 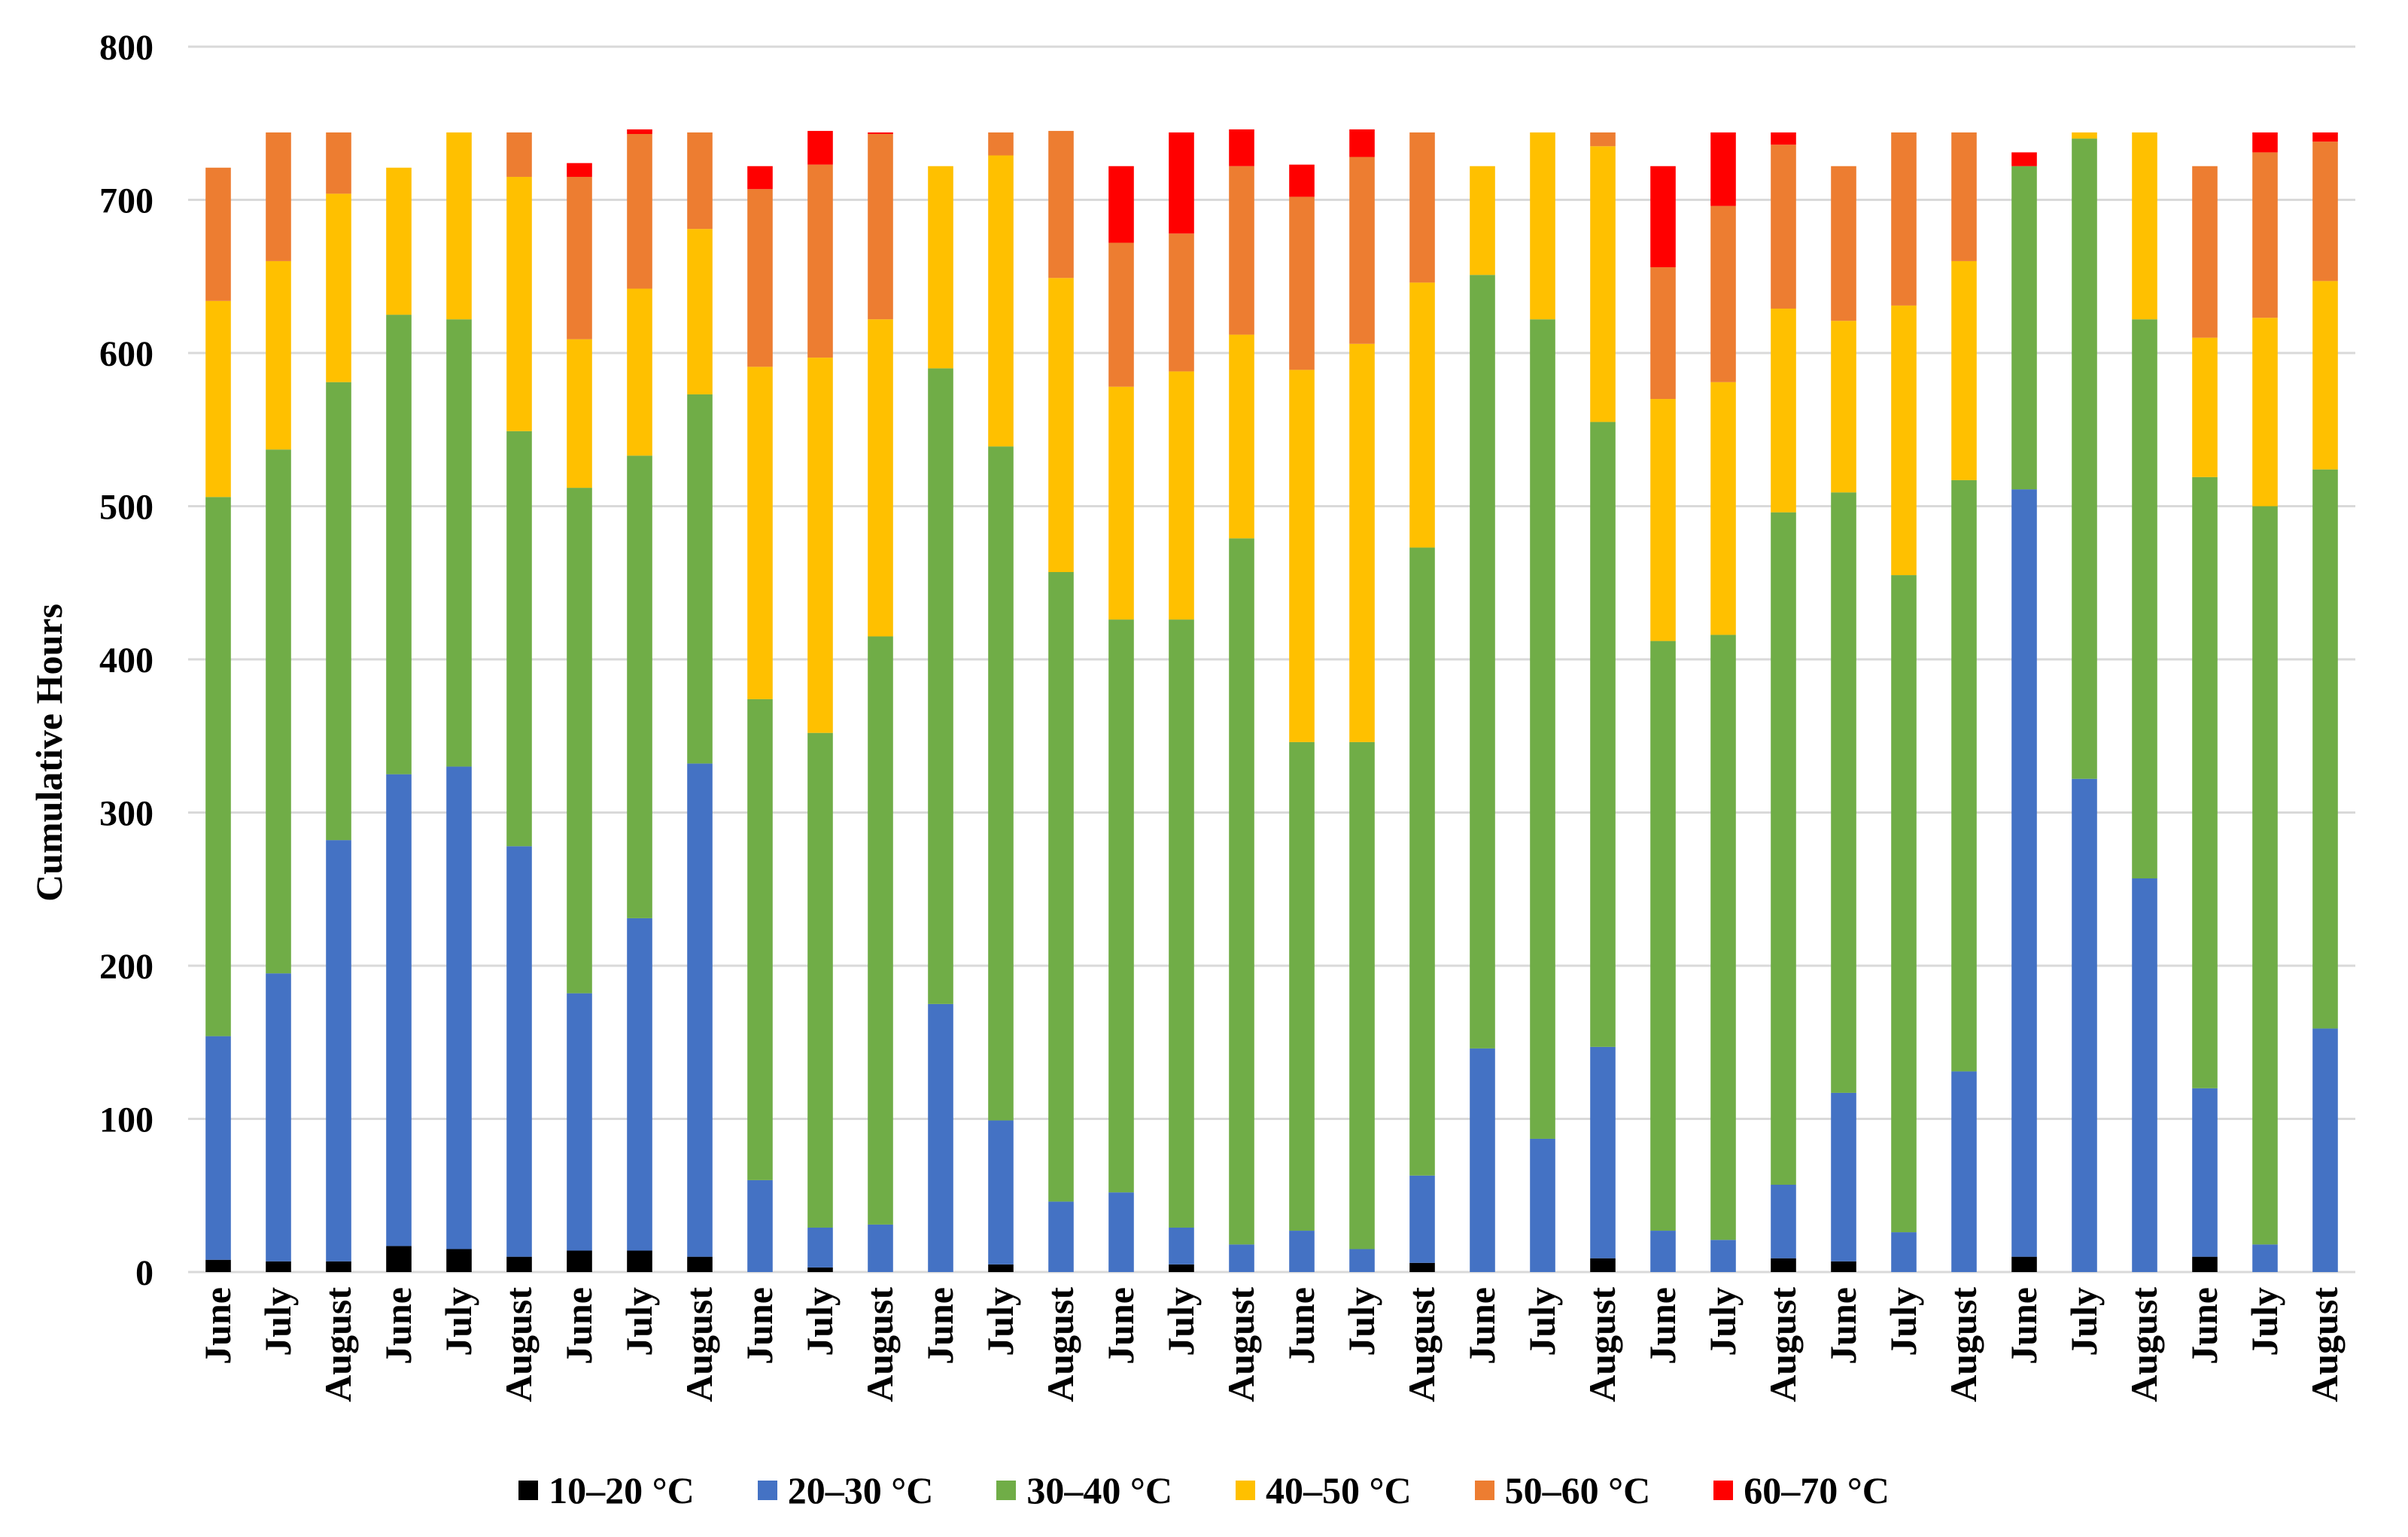 I want to click on legend-item: 30–40 °C, so click(x=1084, y=1490).